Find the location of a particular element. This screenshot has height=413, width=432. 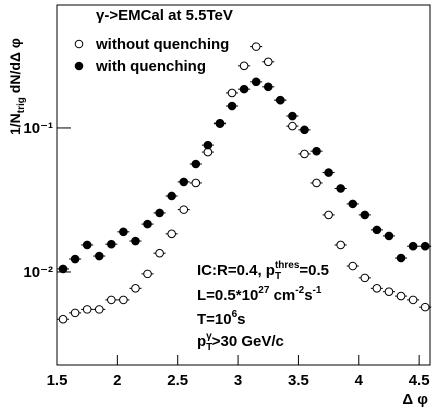

x-tick-label: 3.5 is located at coordinates (298, 380).